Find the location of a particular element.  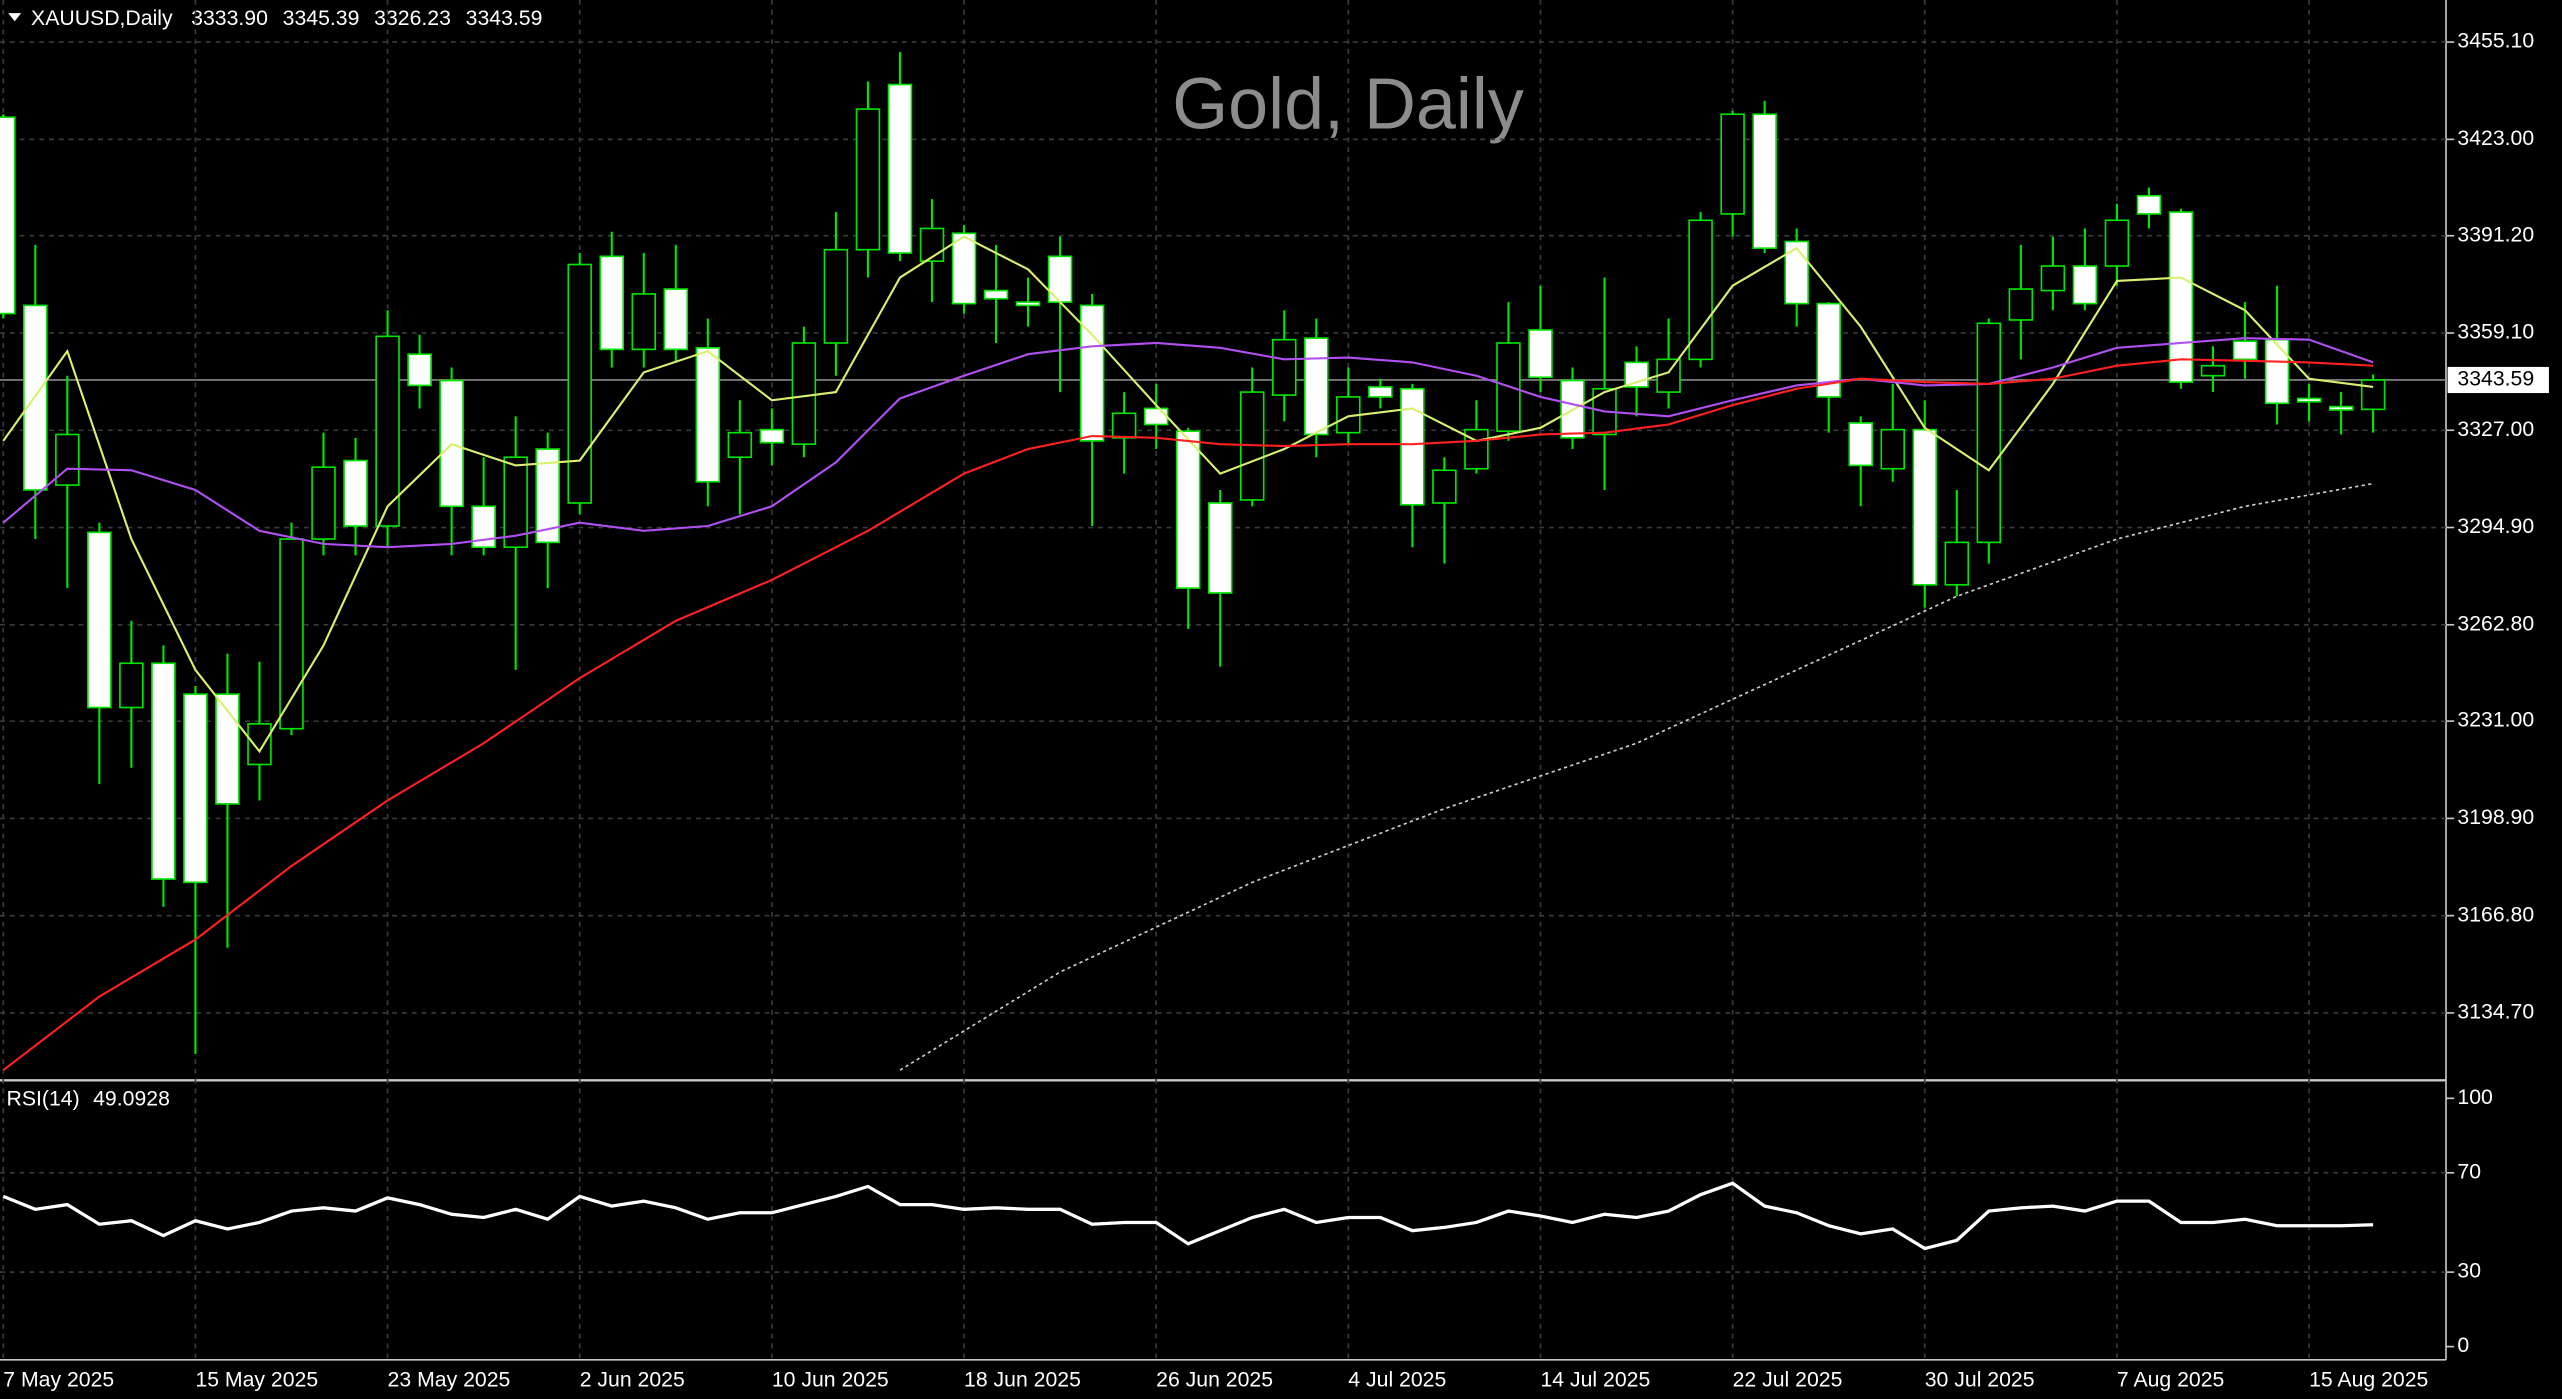

high-label: 3345.39 is located at coordinates (321, 18).